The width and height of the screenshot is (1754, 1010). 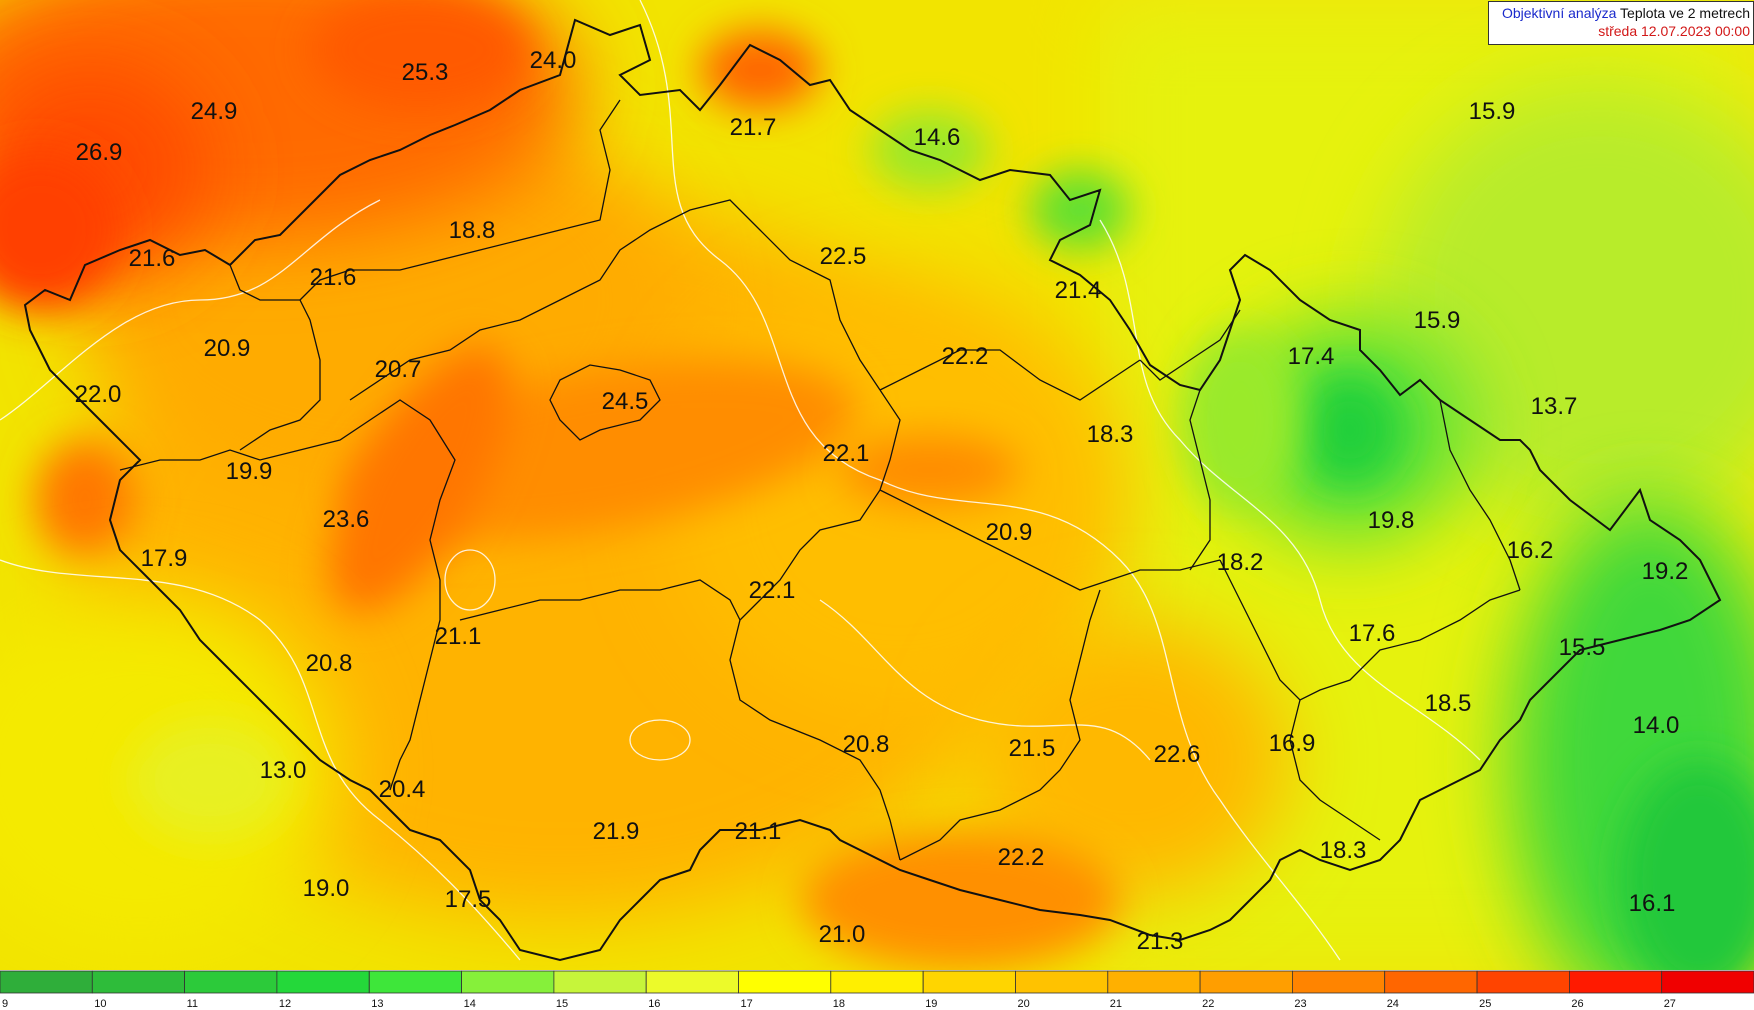 I want to click on color-legend: 9 10 11 12 13 14 15 16 17 18 19 20 21 22 23 24 25 26 27, so click(x=877, y=990).